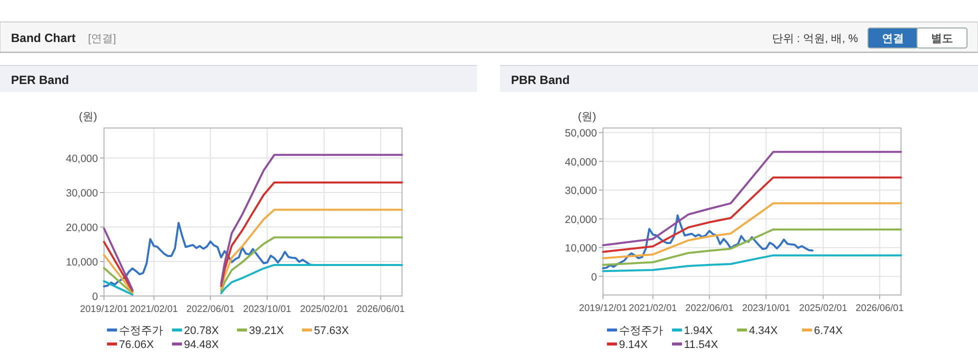  I want to click on legend-label: 1.94X, so click(699, 331).